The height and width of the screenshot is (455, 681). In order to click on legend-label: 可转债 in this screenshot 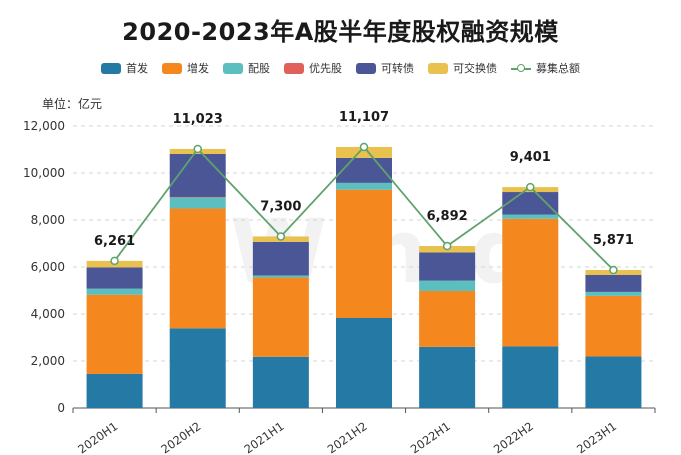, I will do `click(397, 68)`.